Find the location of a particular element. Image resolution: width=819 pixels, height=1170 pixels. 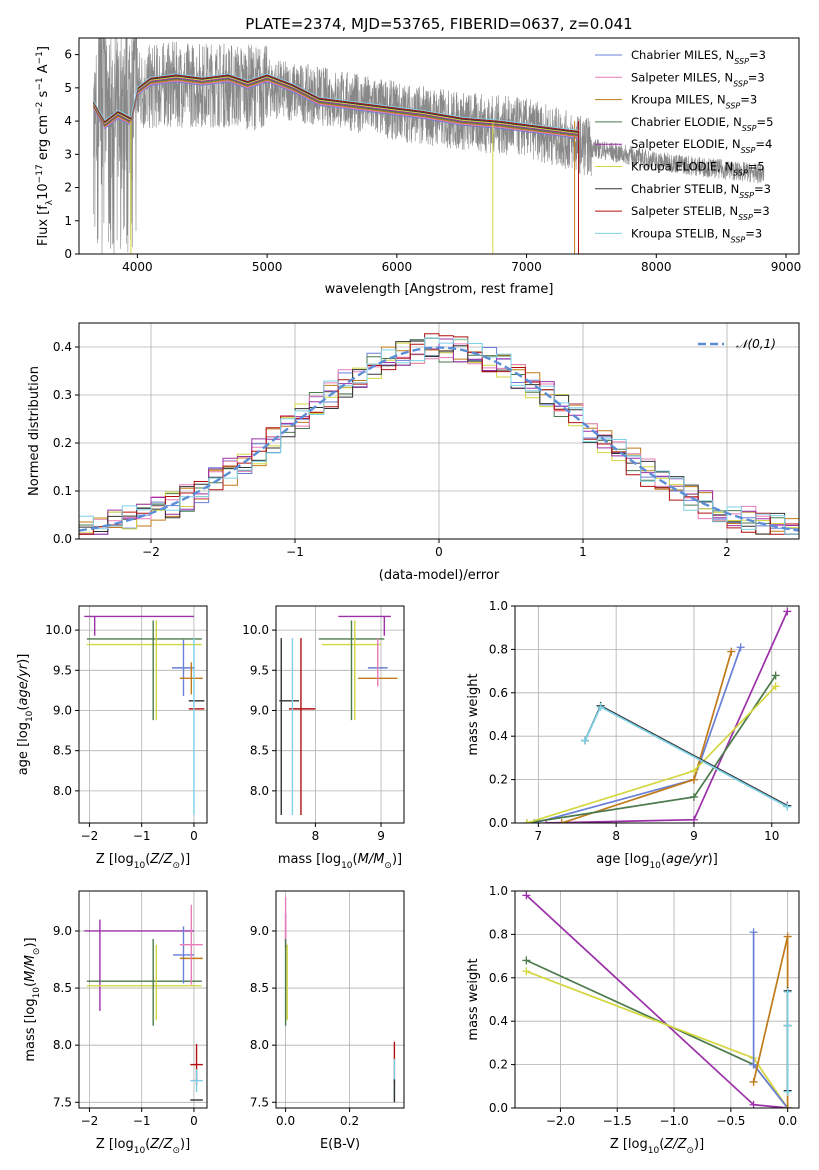

x-axis-label: E(B-V) is located at coordinates (340, 1144).